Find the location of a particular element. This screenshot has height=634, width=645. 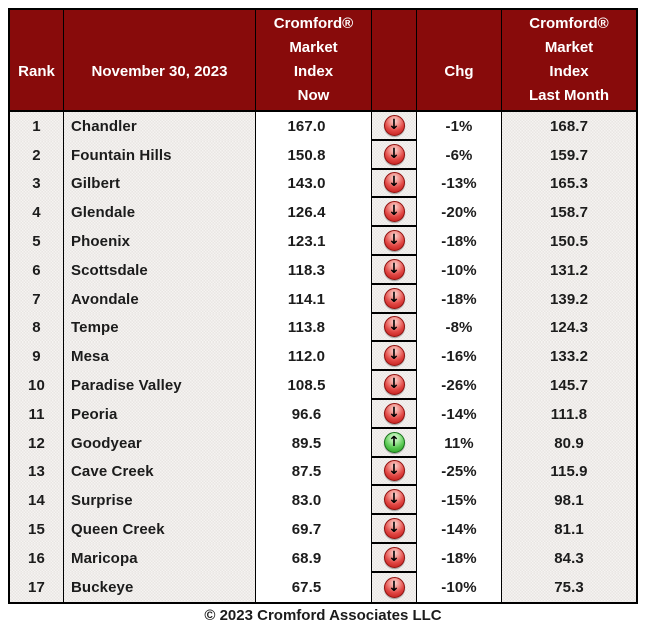

chg-cell: -25% is located at coordinates (458, 472).